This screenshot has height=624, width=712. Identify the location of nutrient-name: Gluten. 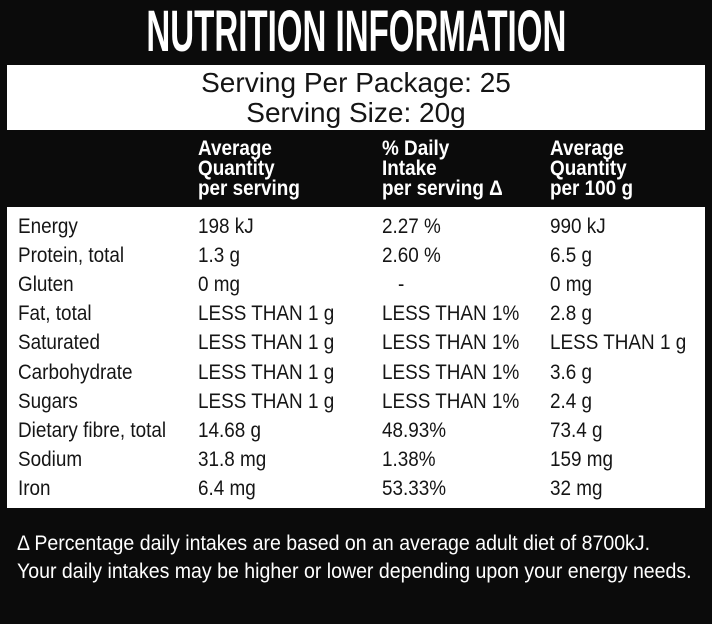
(46, 284).